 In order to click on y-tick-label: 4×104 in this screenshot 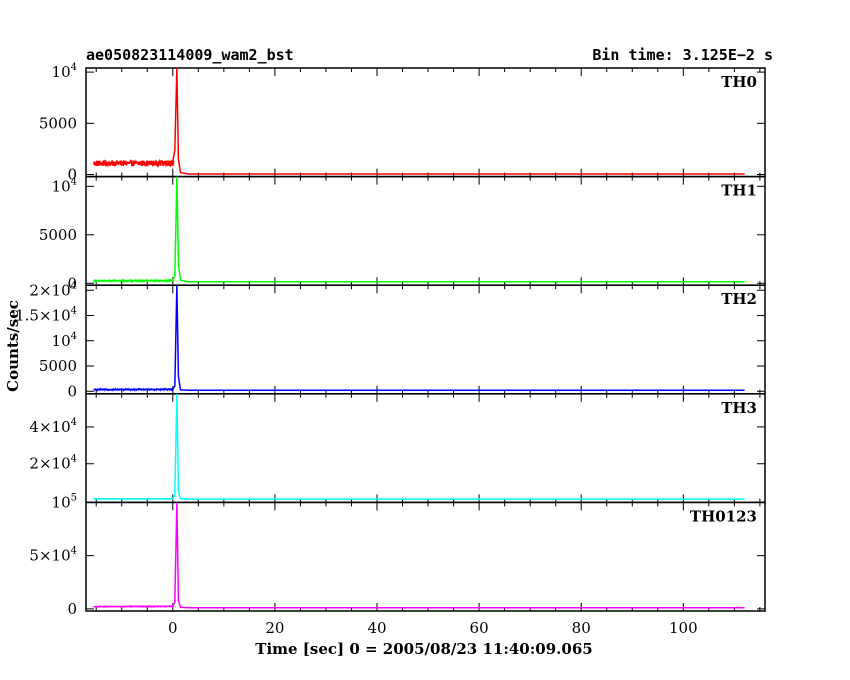, I will do `click(53, 426)`.